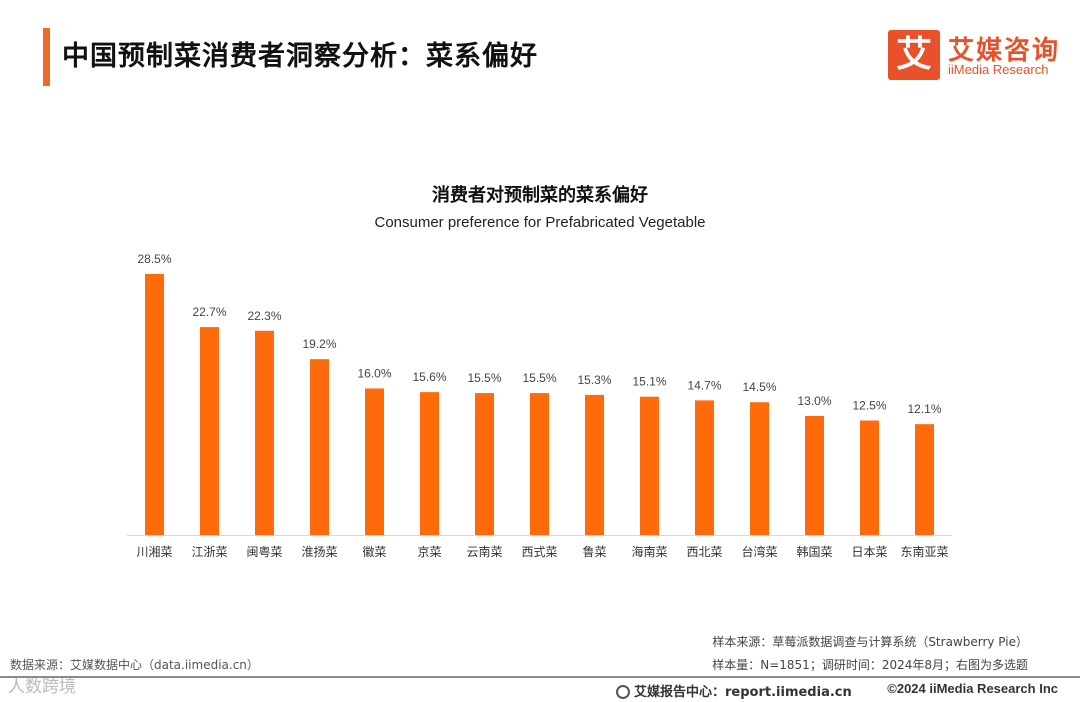 The image size is (1080, 702). Describe the element at coordinates (154, 551) in the screenshot. I see `category-label: 川湘菜` at that location.